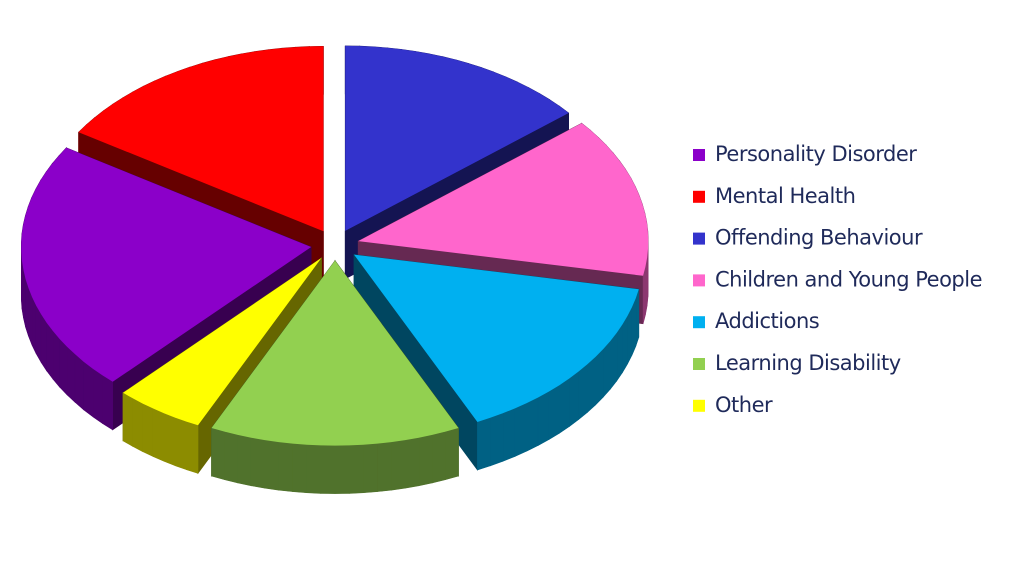  Describe the element at coordinates (816, 154) in the screenshot. I see `legend-label: Personality Disorder` at that location.